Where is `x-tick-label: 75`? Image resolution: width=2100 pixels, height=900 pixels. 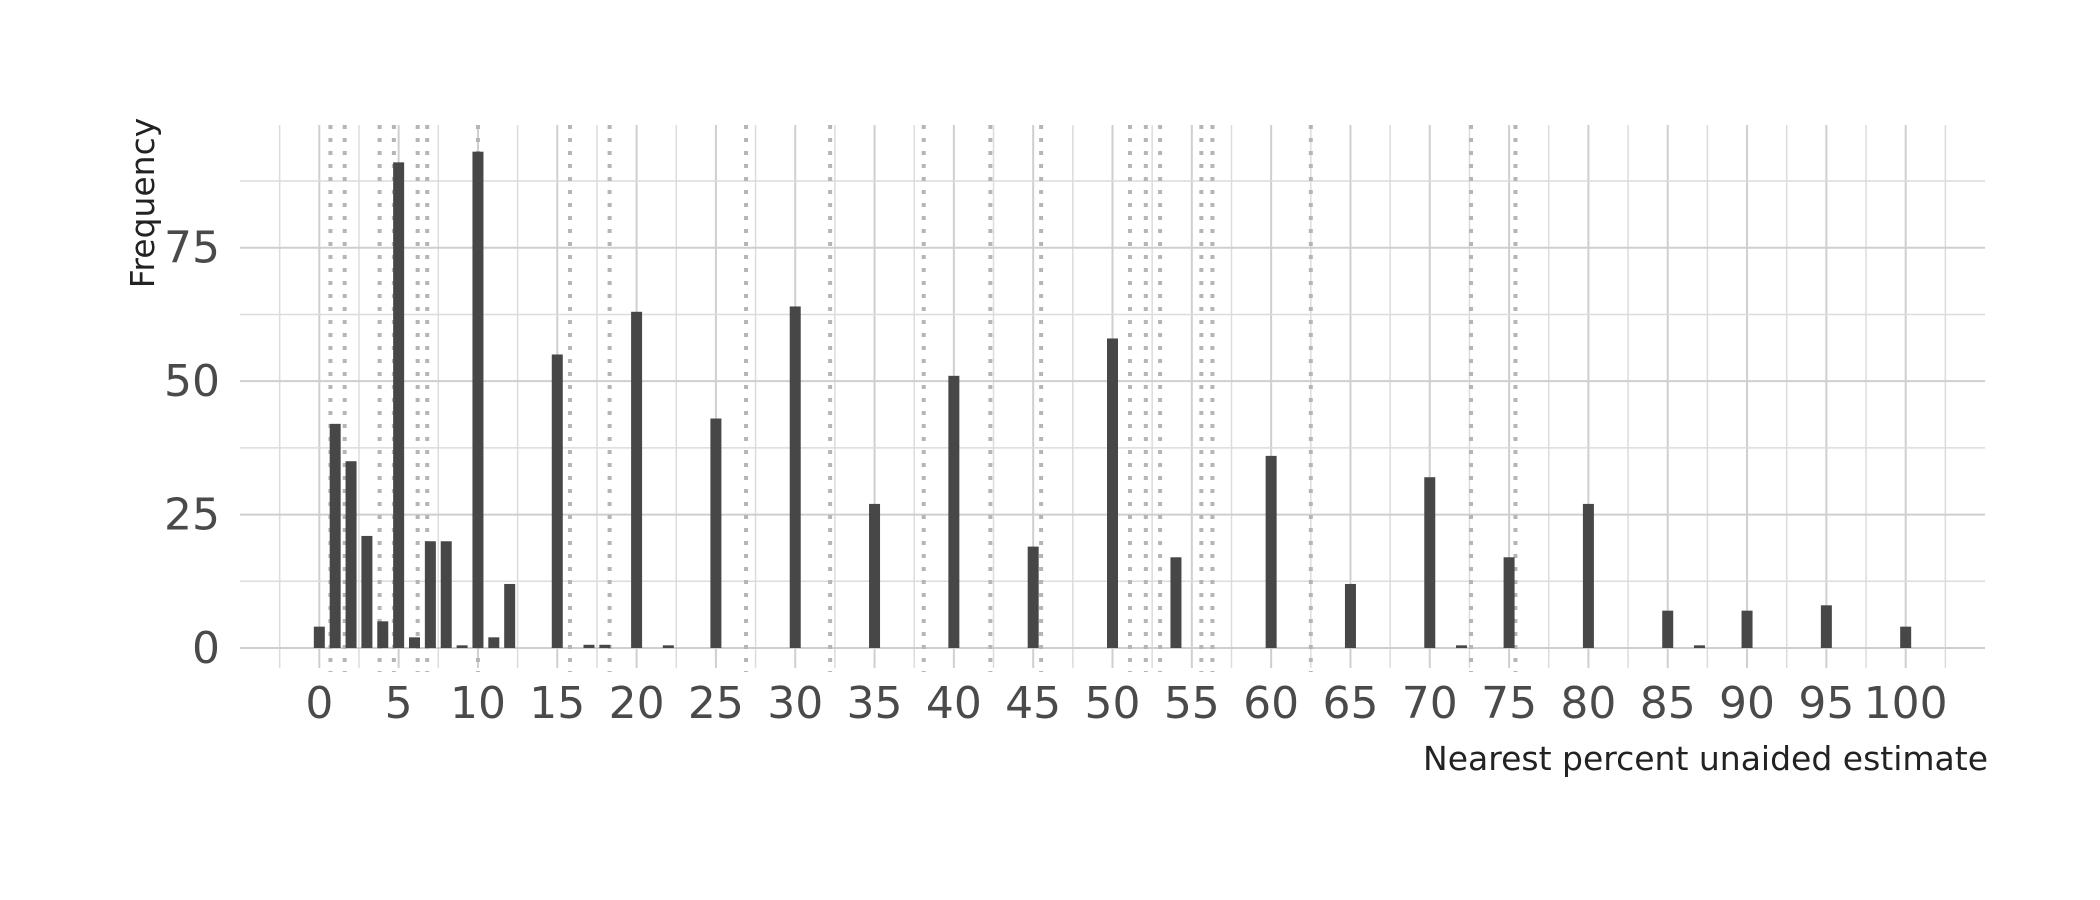
x-tick-label: 75 is located at coordinates (1509, 703).